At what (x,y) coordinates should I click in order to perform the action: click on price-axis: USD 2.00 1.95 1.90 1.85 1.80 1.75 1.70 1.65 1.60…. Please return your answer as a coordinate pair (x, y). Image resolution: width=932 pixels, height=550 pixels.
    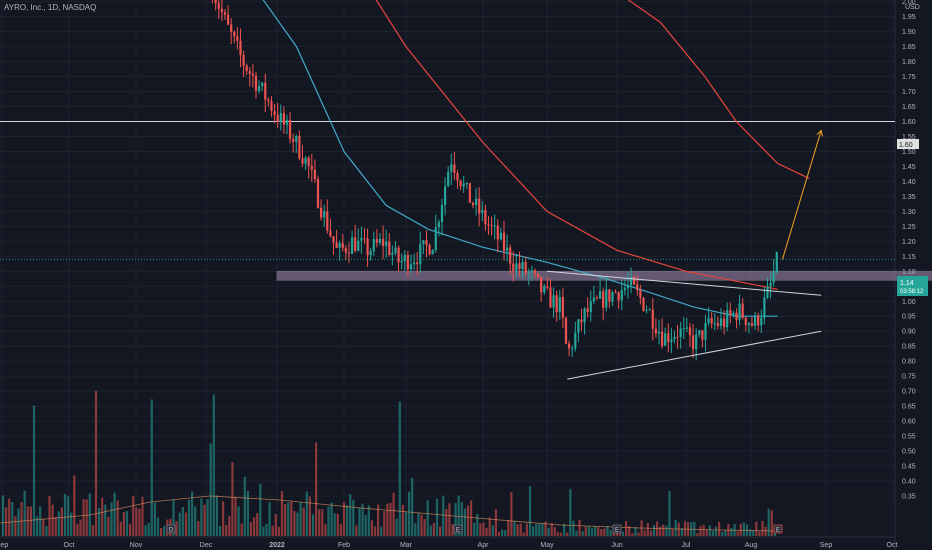
    Looking at the image, I should click on (911, 250).